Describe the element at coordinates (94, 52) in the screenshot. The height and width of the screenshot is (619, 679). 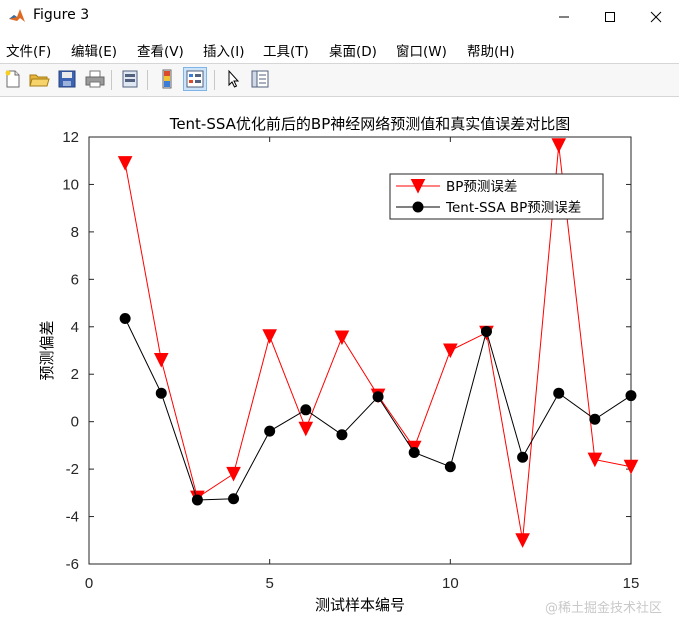
I see `menu-edit: 编辑(E)` at that location.